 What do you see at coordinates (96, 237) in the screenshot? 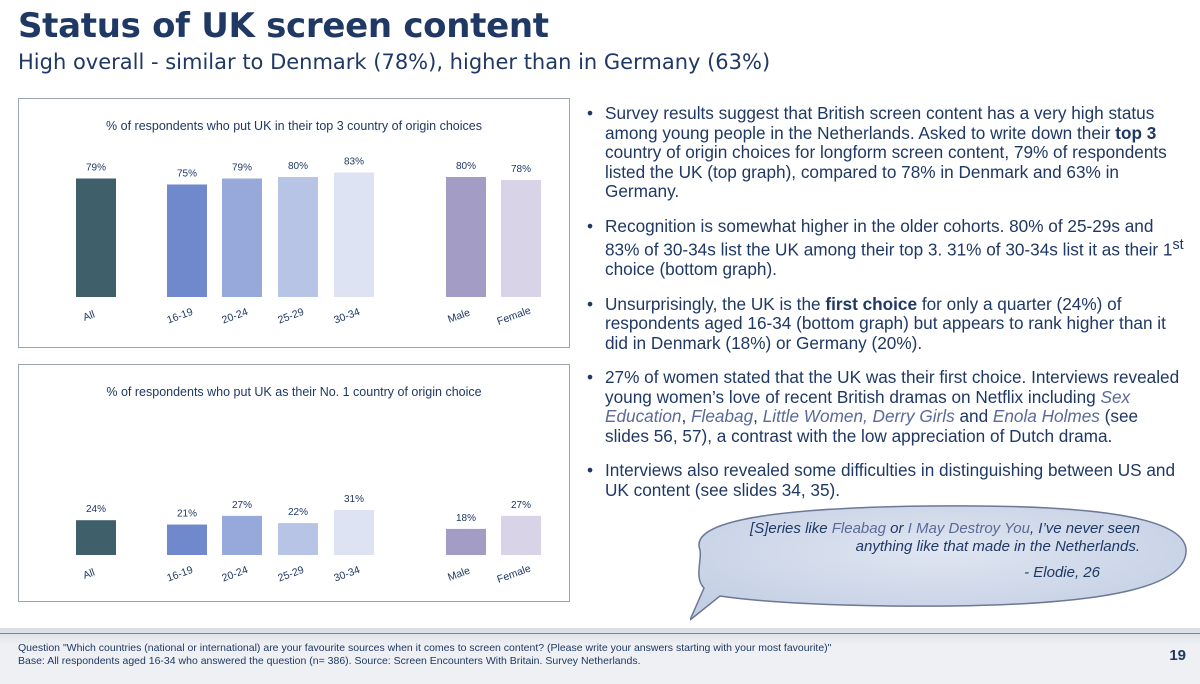
I see `top3-bar-all` at bounding box center [96, 237].